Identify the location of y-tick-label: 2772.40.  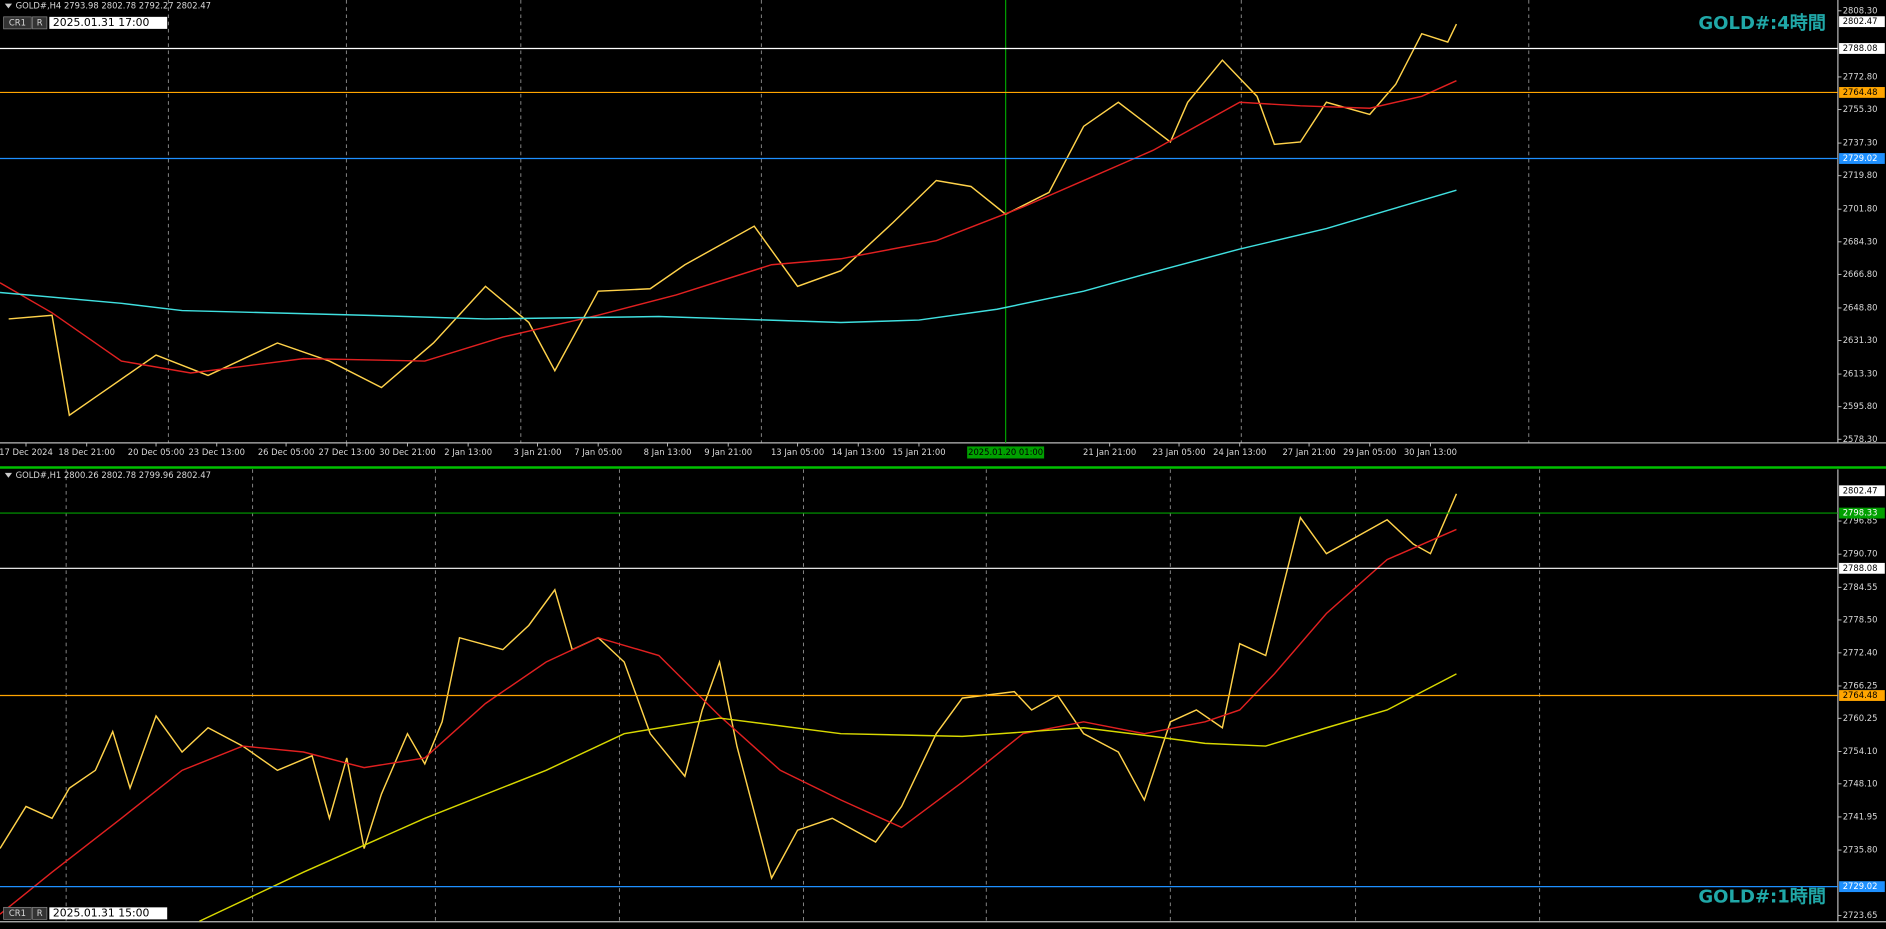
(1860, 652).